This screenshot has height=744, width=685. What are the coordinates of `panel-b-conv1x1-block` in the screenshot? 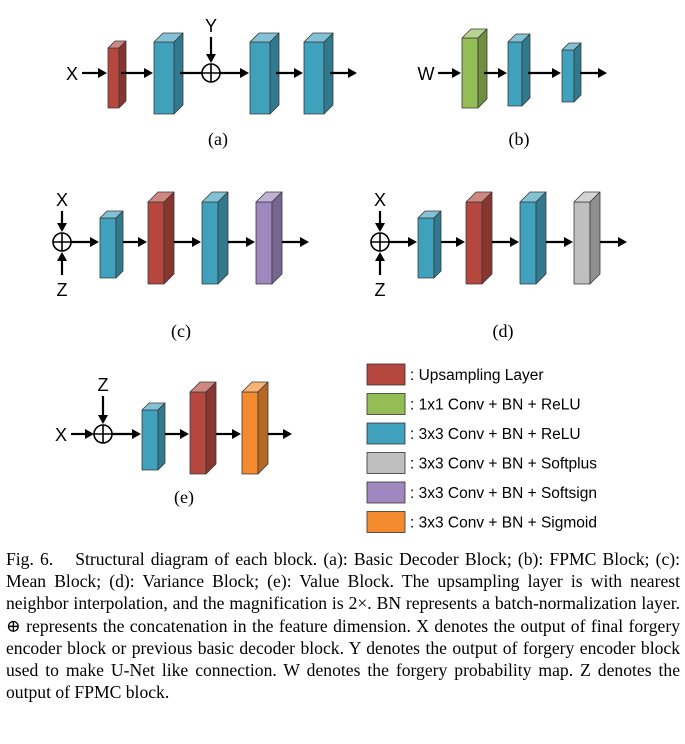 It's located at (474, 68).